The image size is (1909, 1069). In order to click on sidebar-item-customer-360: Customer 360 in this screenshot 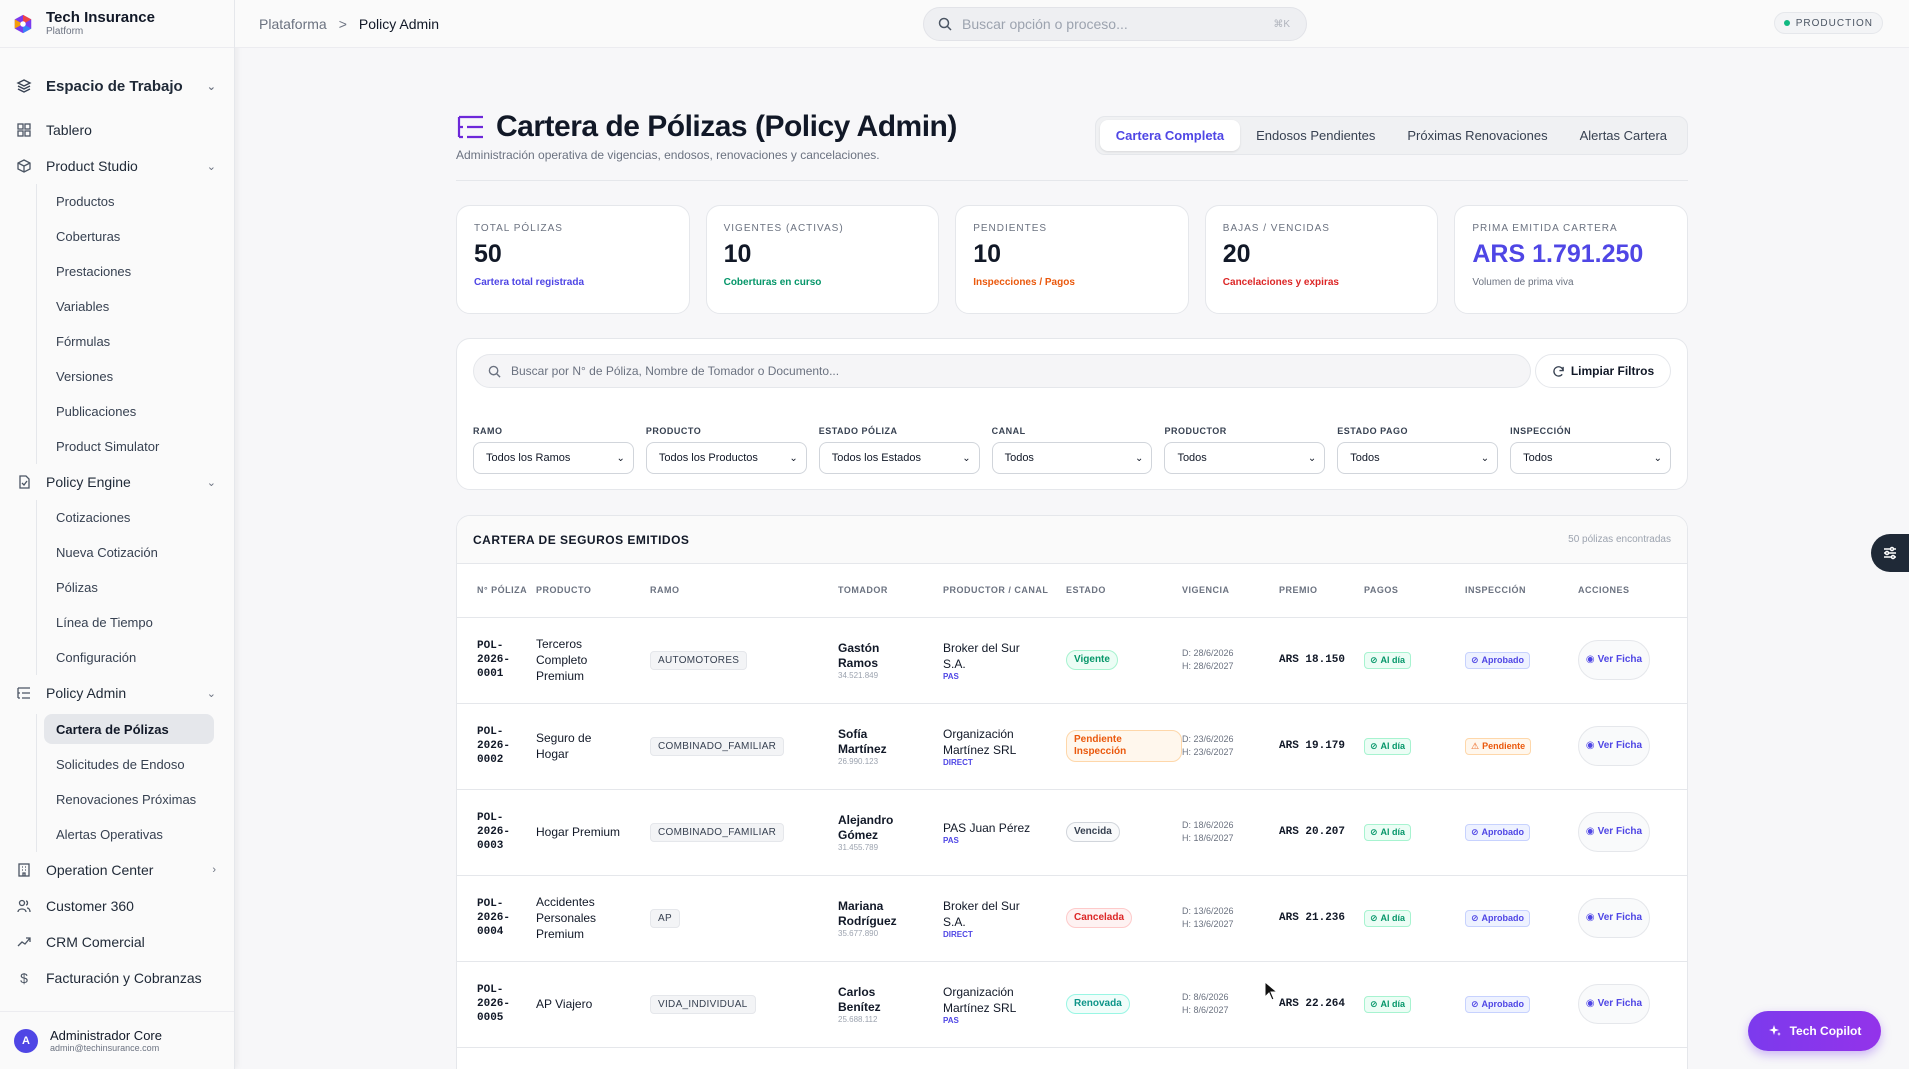, I will do `click(117, 906)`.